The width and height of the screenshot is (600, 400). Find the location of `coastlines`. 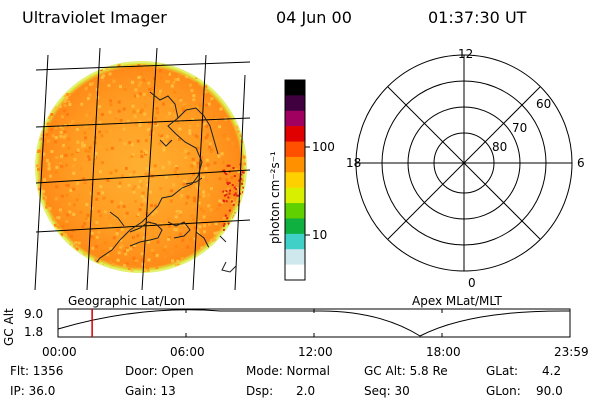

coastlines is located at coordinates (155, 180).